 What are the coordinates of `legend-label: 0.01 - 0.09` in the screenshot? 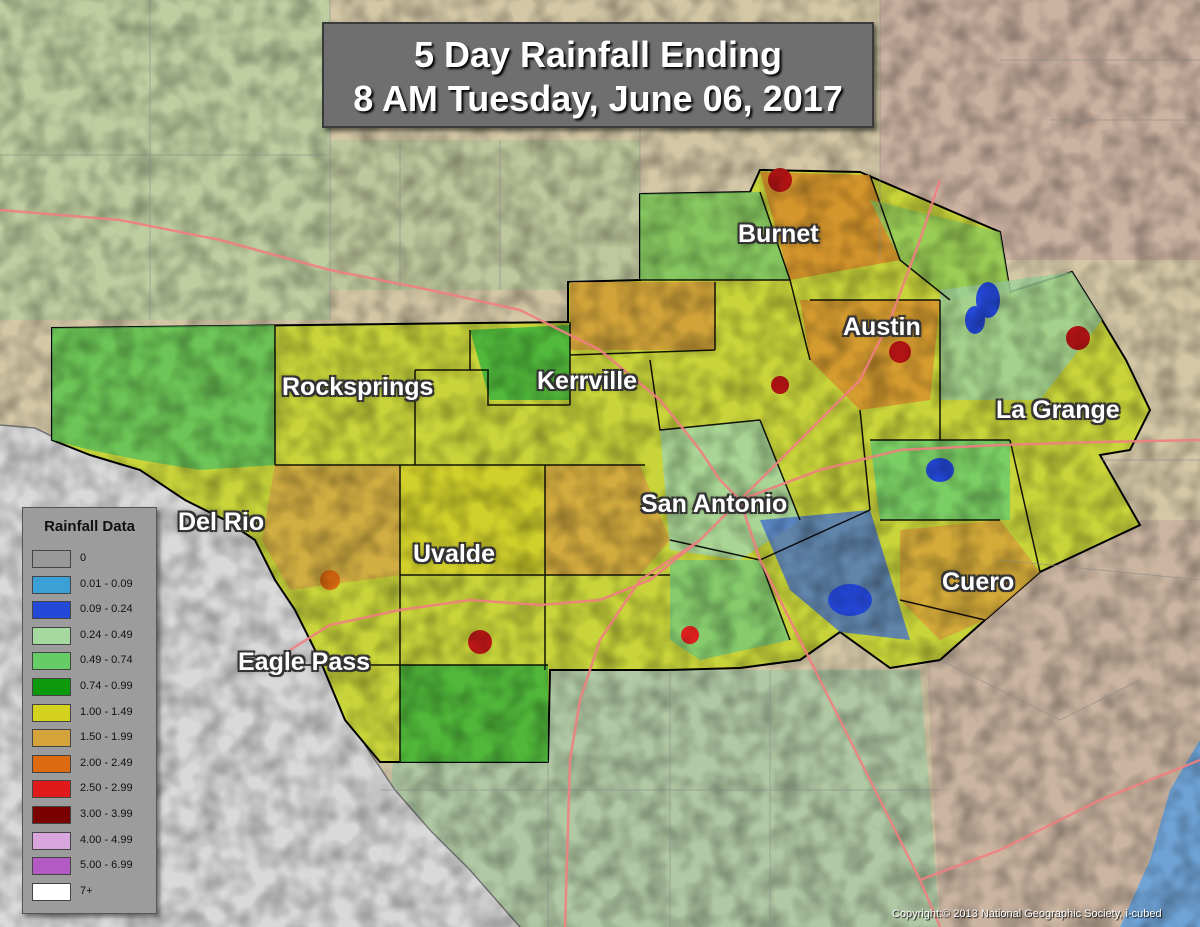 It's located at (106, 583).